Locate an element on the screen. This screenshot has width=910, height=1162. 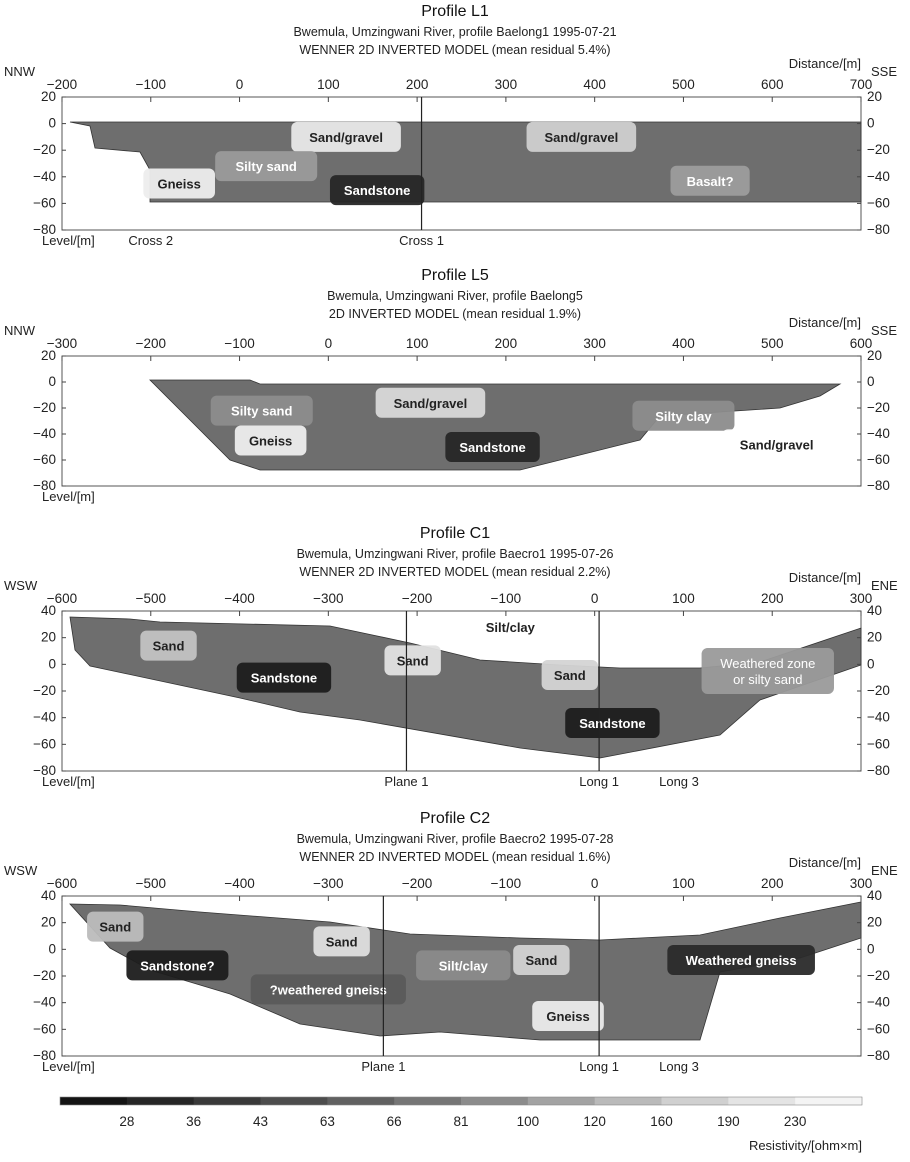
y-tick-label-left: 40 is located at coordinates (48, 610).